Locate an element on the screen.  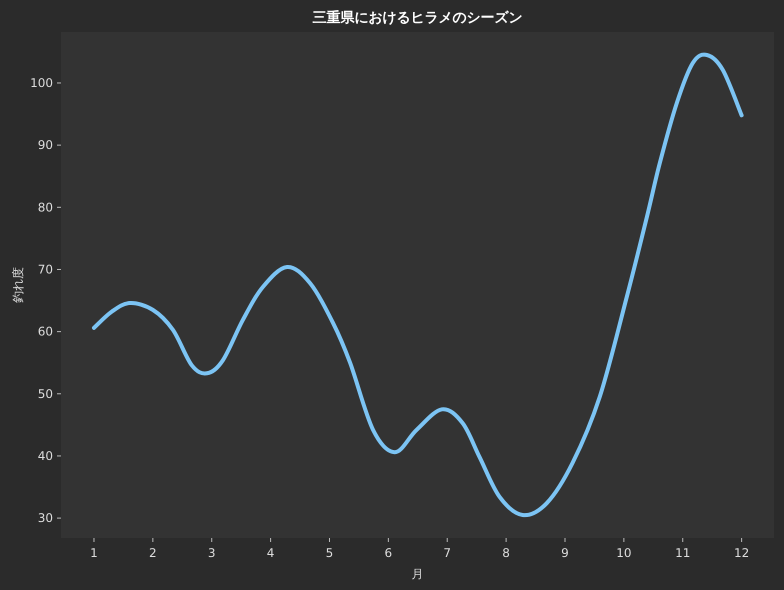
y-tick-label: 40 is located at coordinates (45, 455).